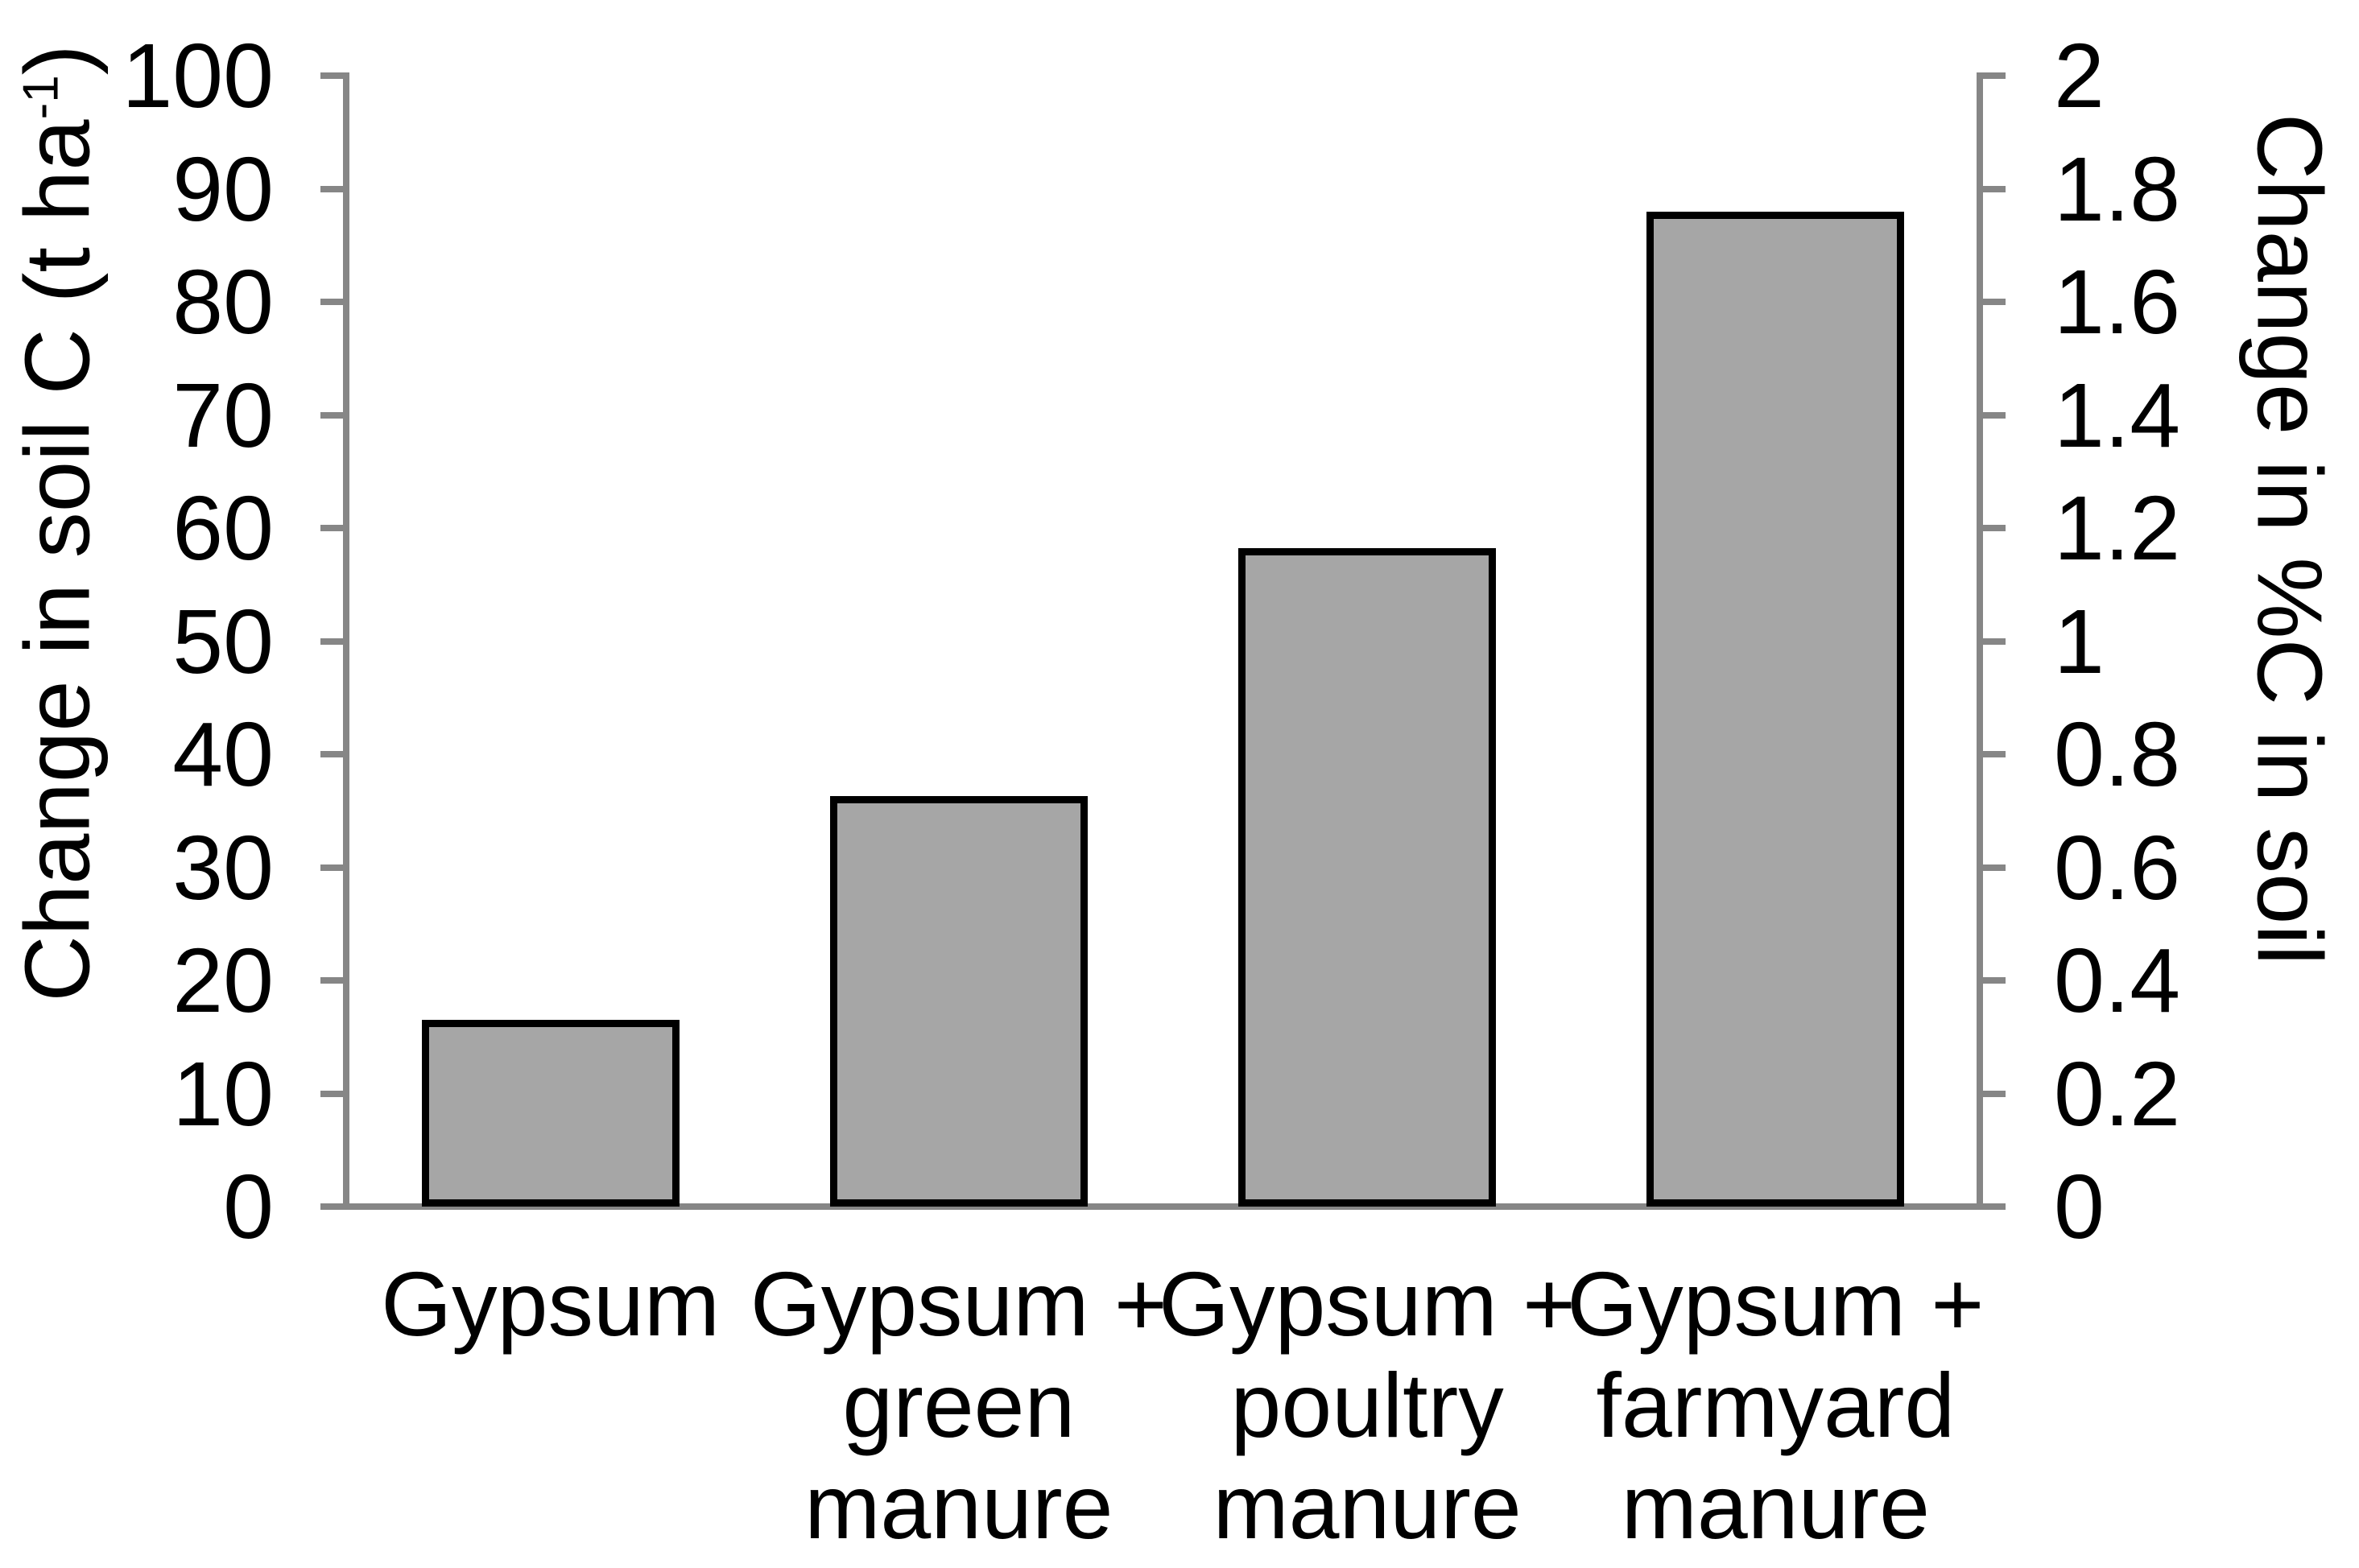 This screenshot has height=1568, width=2359. Describe the element at coordinates (249, 1206) in the screenshot. I see `left-y-axis-tick-label: 0` at that location.